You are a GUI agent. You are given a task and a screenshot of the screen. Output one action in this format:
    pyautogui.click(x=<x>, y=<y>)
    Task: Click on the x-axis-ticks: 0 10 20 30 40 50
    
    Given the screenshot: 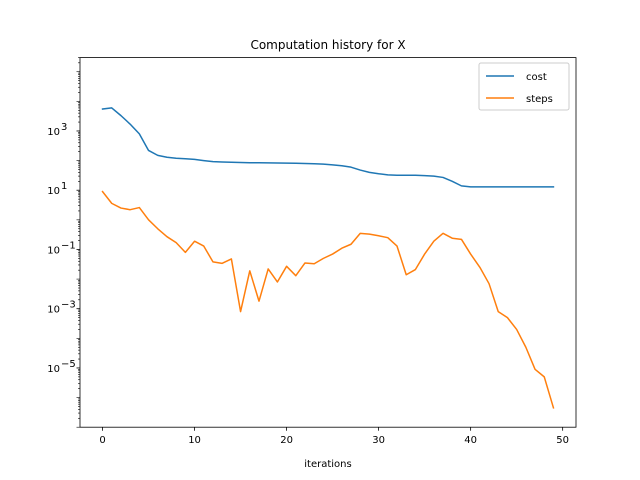 What is the action you would take?
    pyautogui.click(x=334, y=436)
    